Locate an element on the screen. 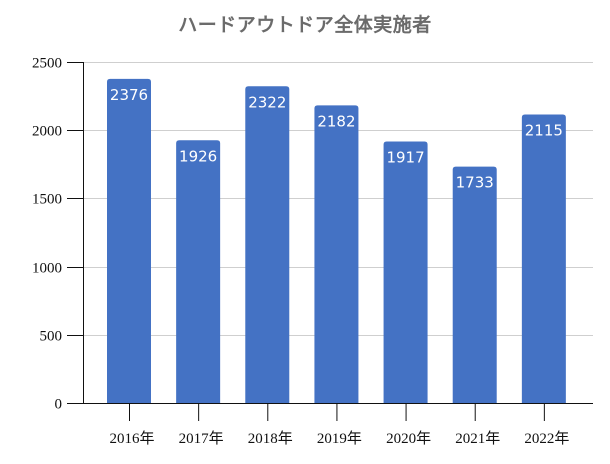 The image size is (610, 464). x-tick-label: 2016年 is located at coordinates (131, 438).